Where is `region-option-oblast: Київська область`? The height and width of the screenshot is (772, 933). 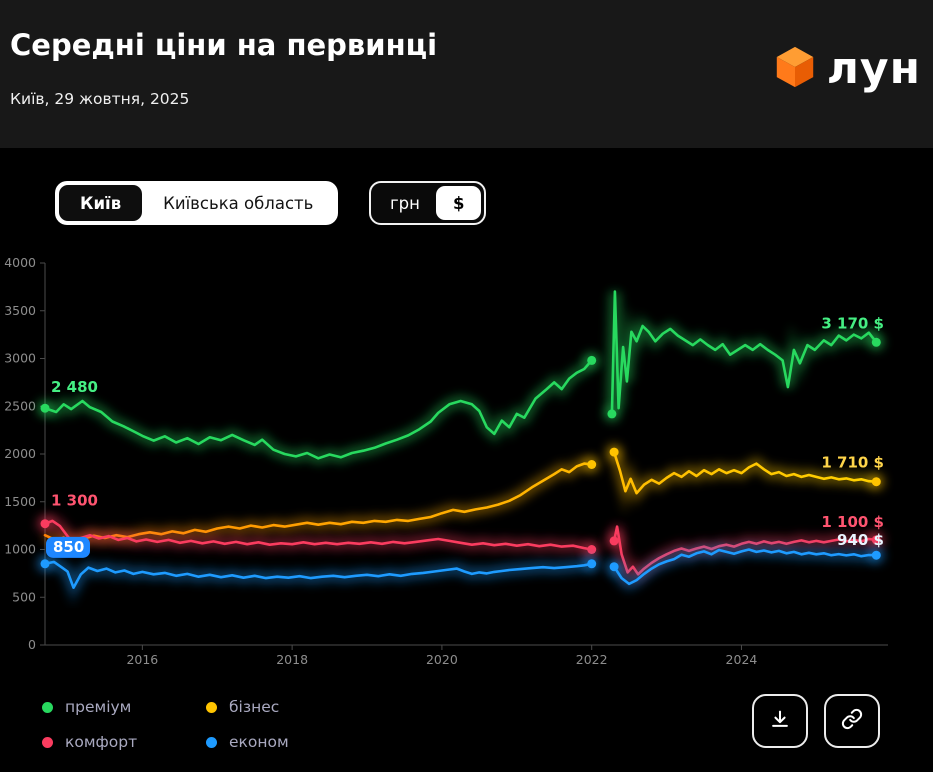
region-option-oblast: Київська область is located at coordinates (238, 203).